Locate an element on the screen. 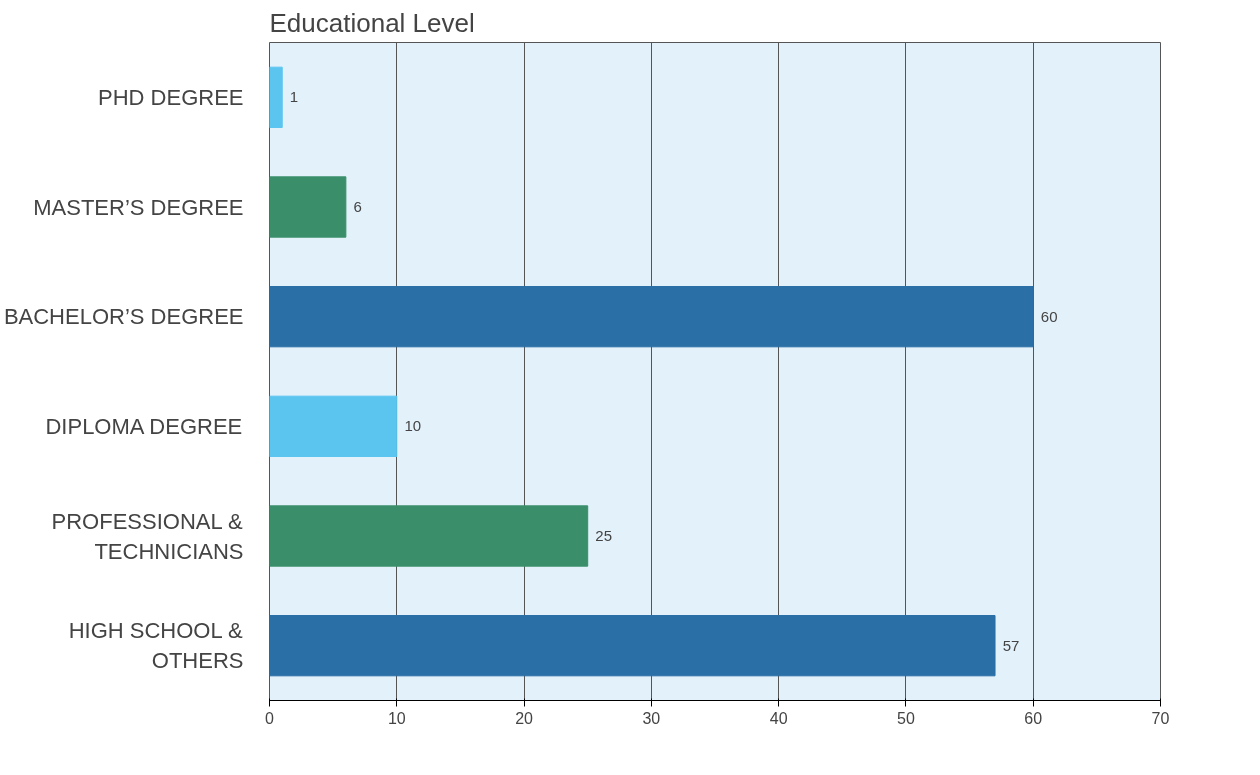 This screenshot has width=1260, height=775. data-label: 25 is located at coordinates (604, 535).